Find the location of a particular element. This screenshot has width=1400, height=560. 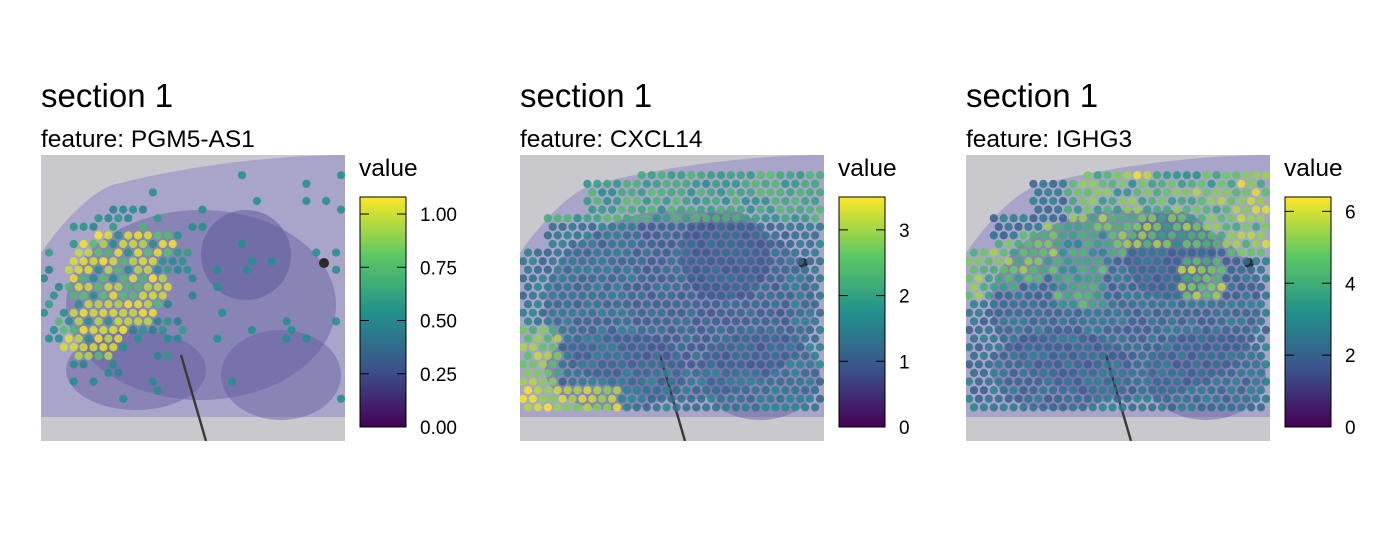

legend-tick-label: 2 is located at coordinates (904, 297).